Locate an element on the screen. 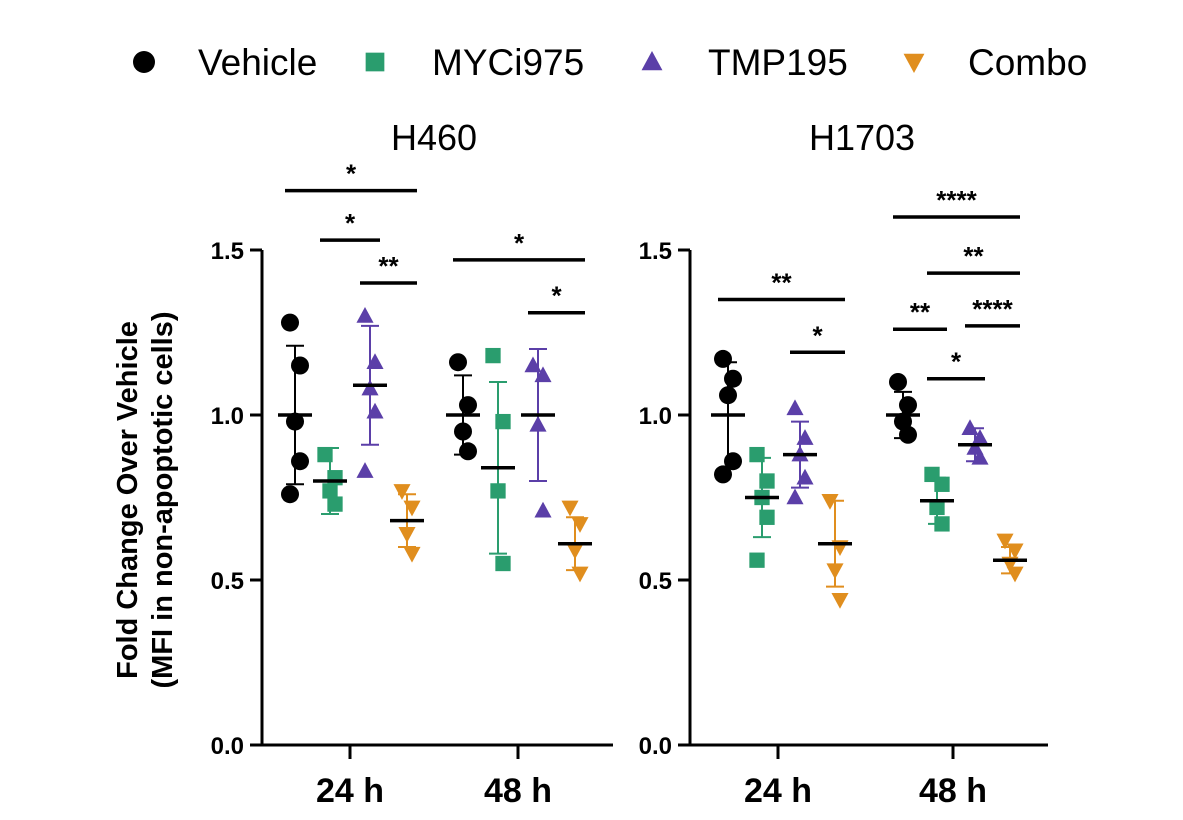 This screenshot has width=1183, height=820. legend-label-combo: Combo is located at coordinates (1027, 62).